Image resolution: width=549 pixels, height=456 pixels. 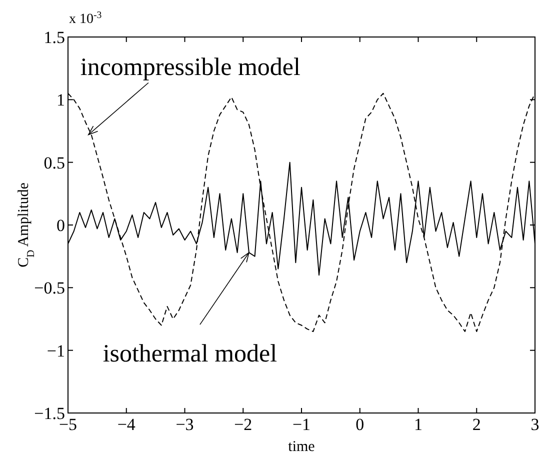 What do you see at coordinates (54, 162) in the screenshot?
I see `y-tick-label: 0.5` at bounding box center [54, 162].